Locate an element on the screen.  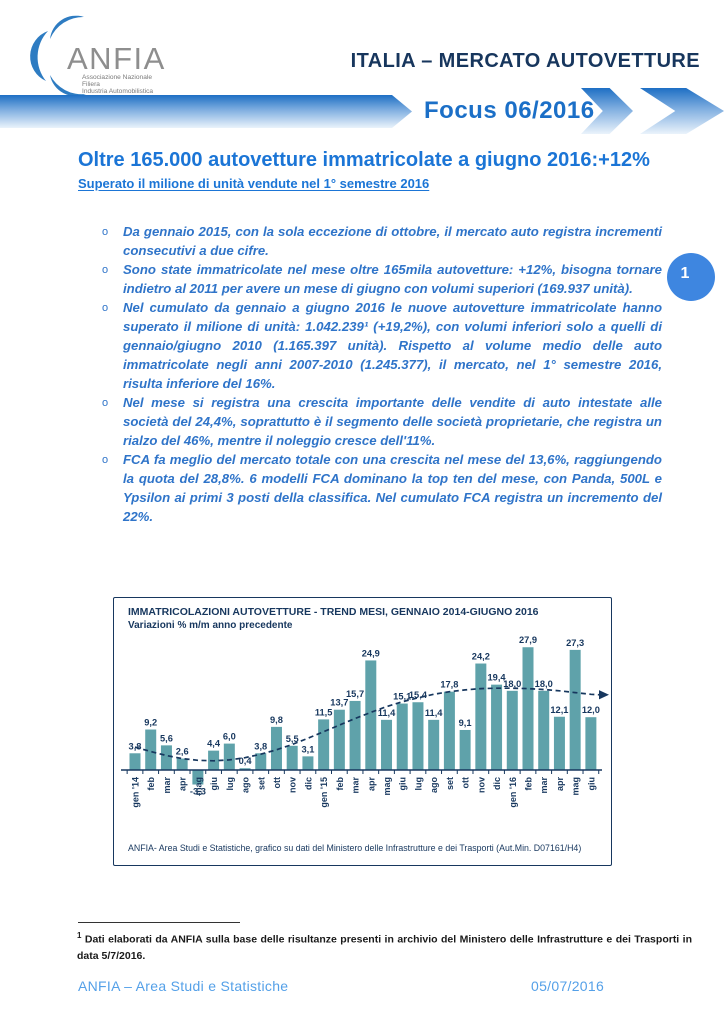
bar-value-label: 9,2 is located at coordinates (150, 723).